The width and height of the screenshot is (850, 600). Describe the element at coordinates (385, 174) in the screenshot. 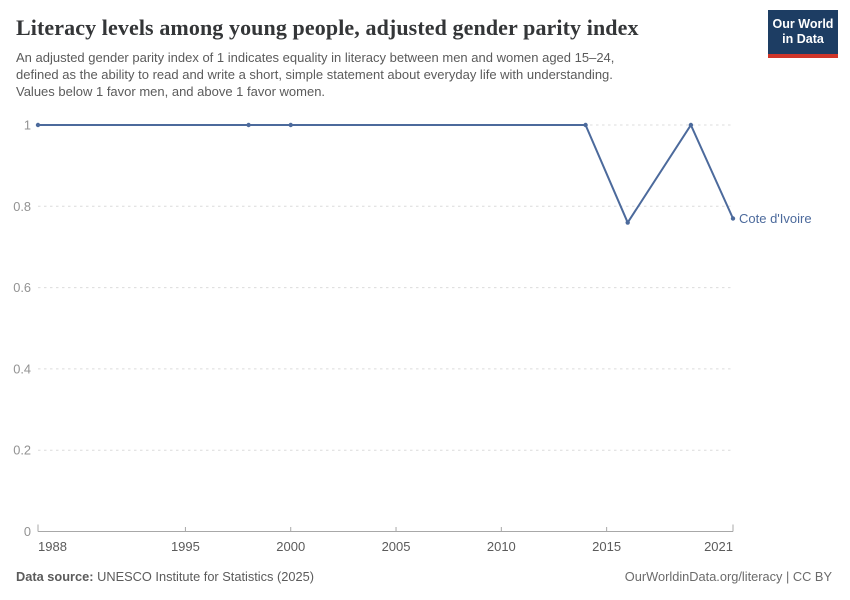

I see `chart-line` at that location.